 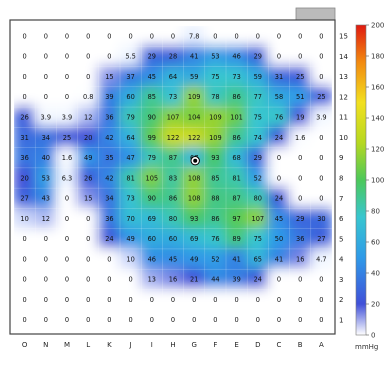 I want to click on cell-value-label: 87, so click(x=173, y=158).